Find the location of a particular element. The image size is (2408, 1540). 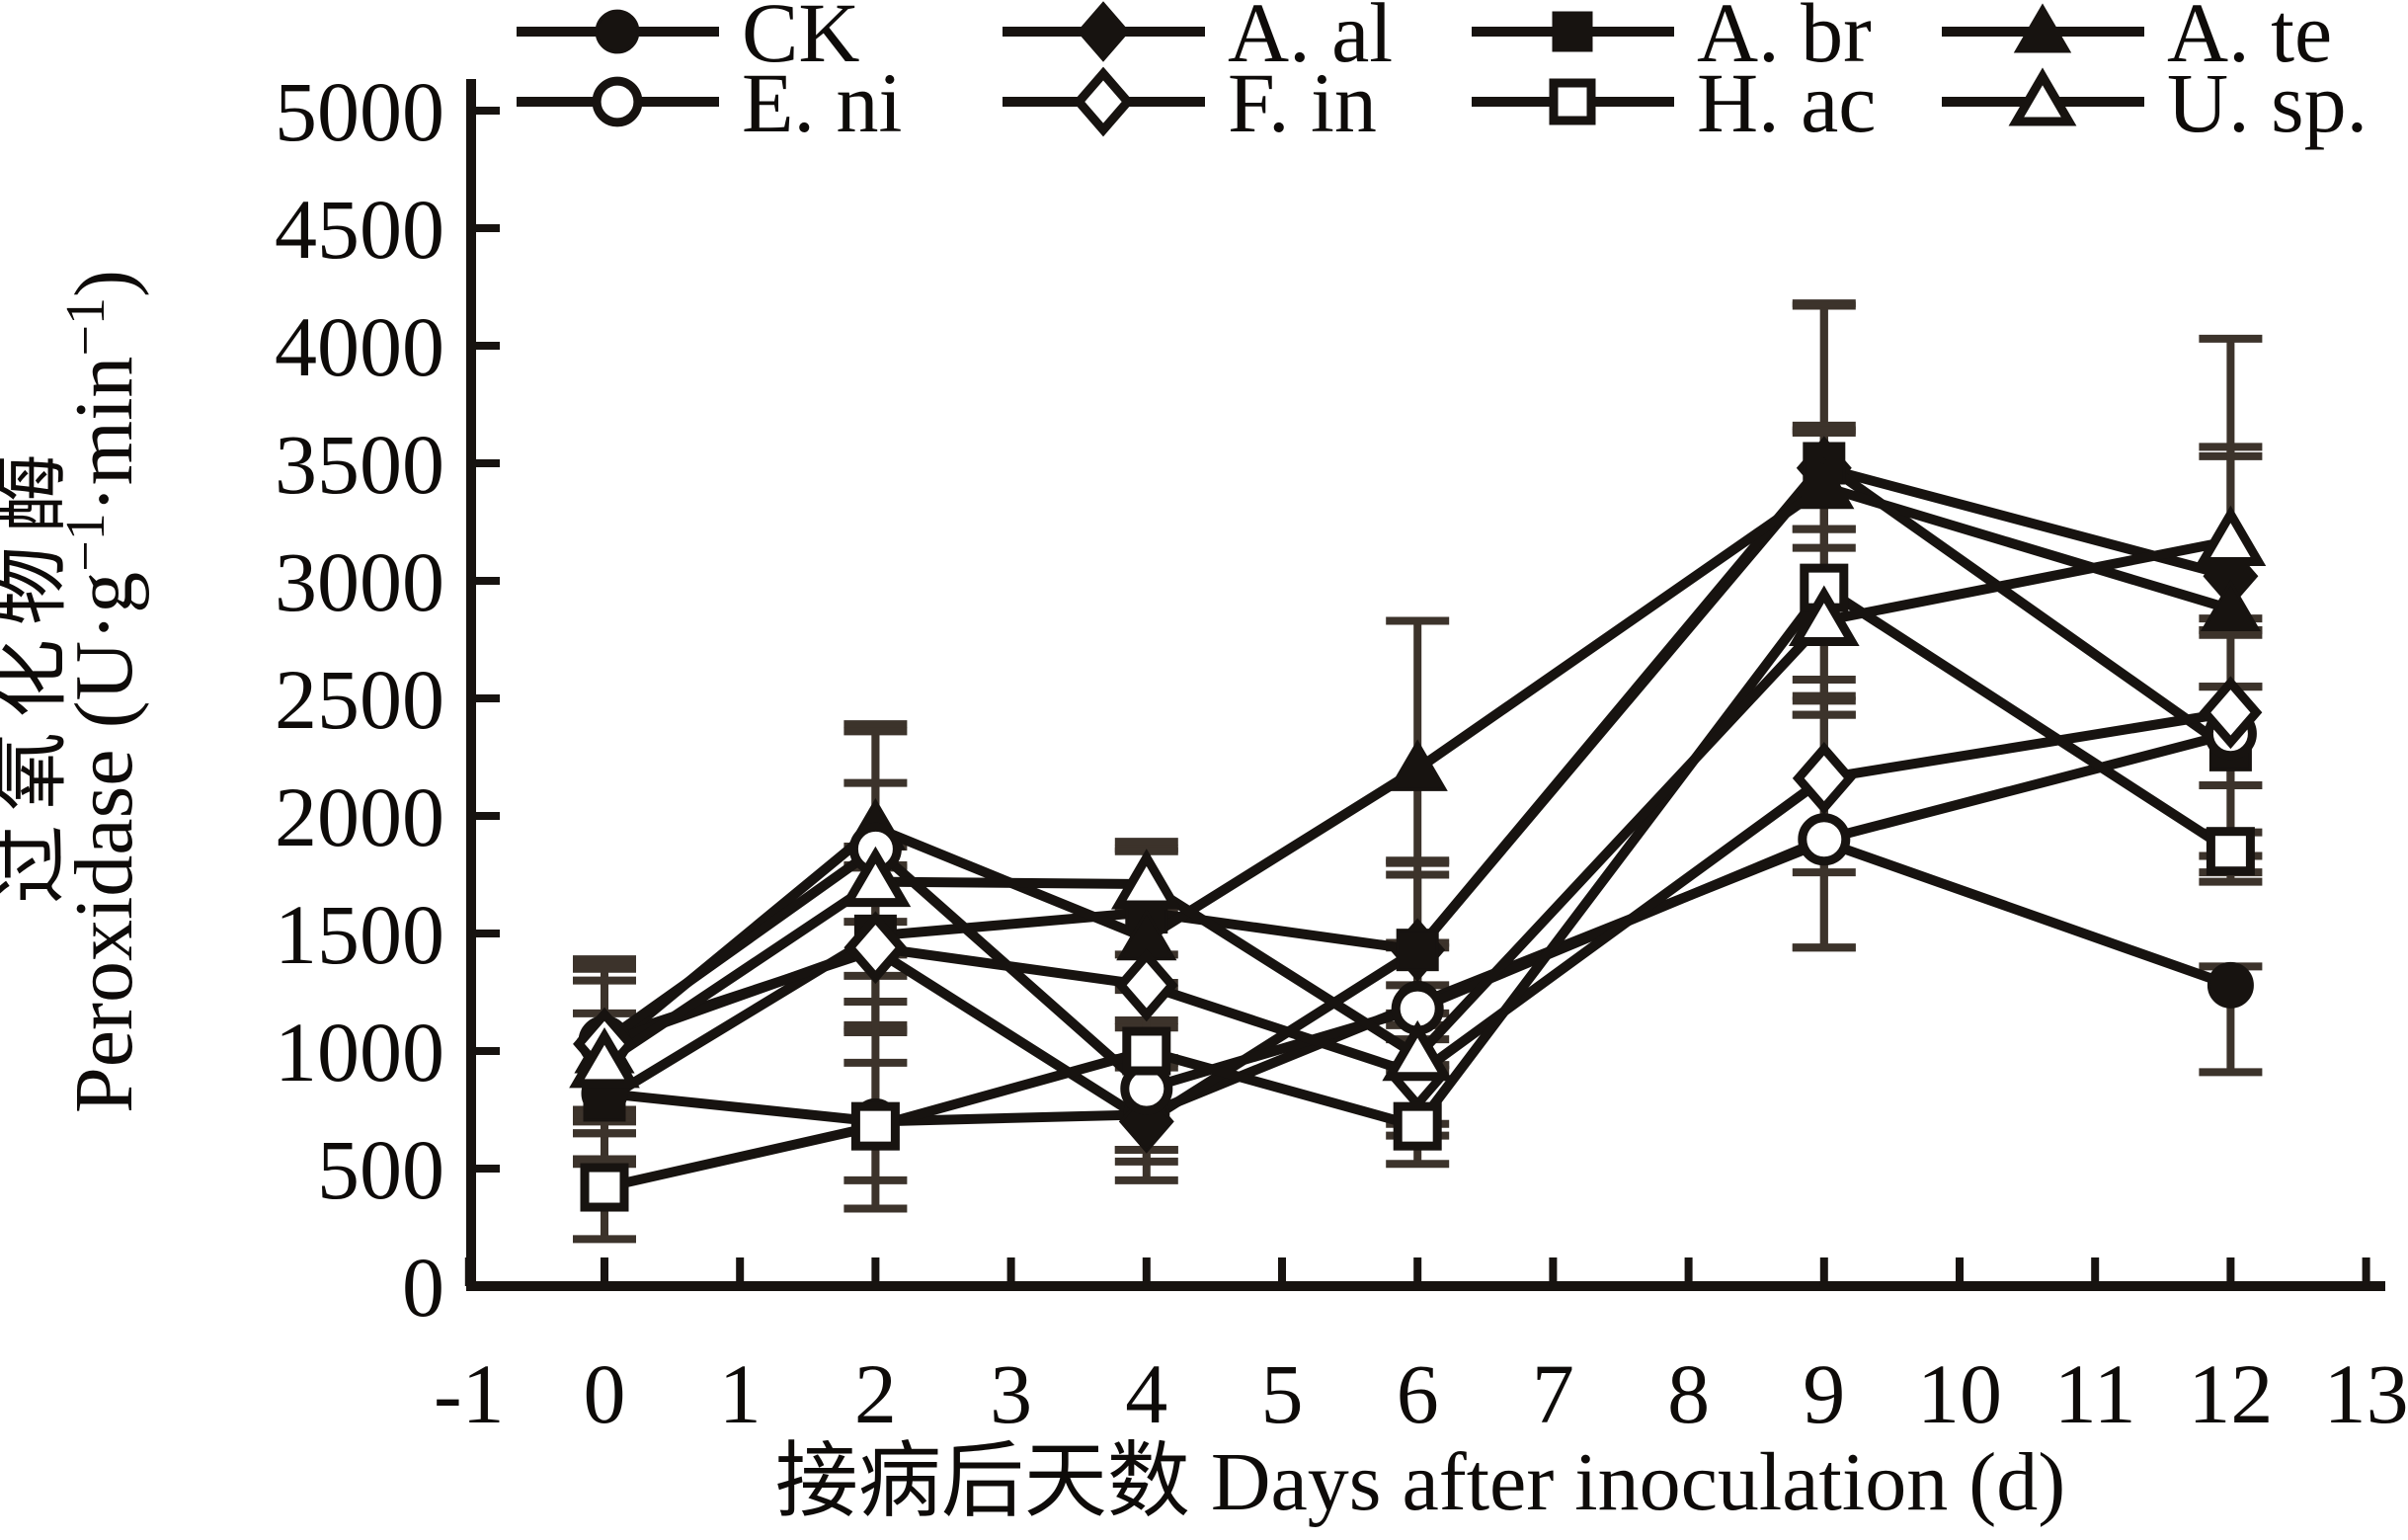

legend-label: H. ac is located at coordinates (1787, 102).